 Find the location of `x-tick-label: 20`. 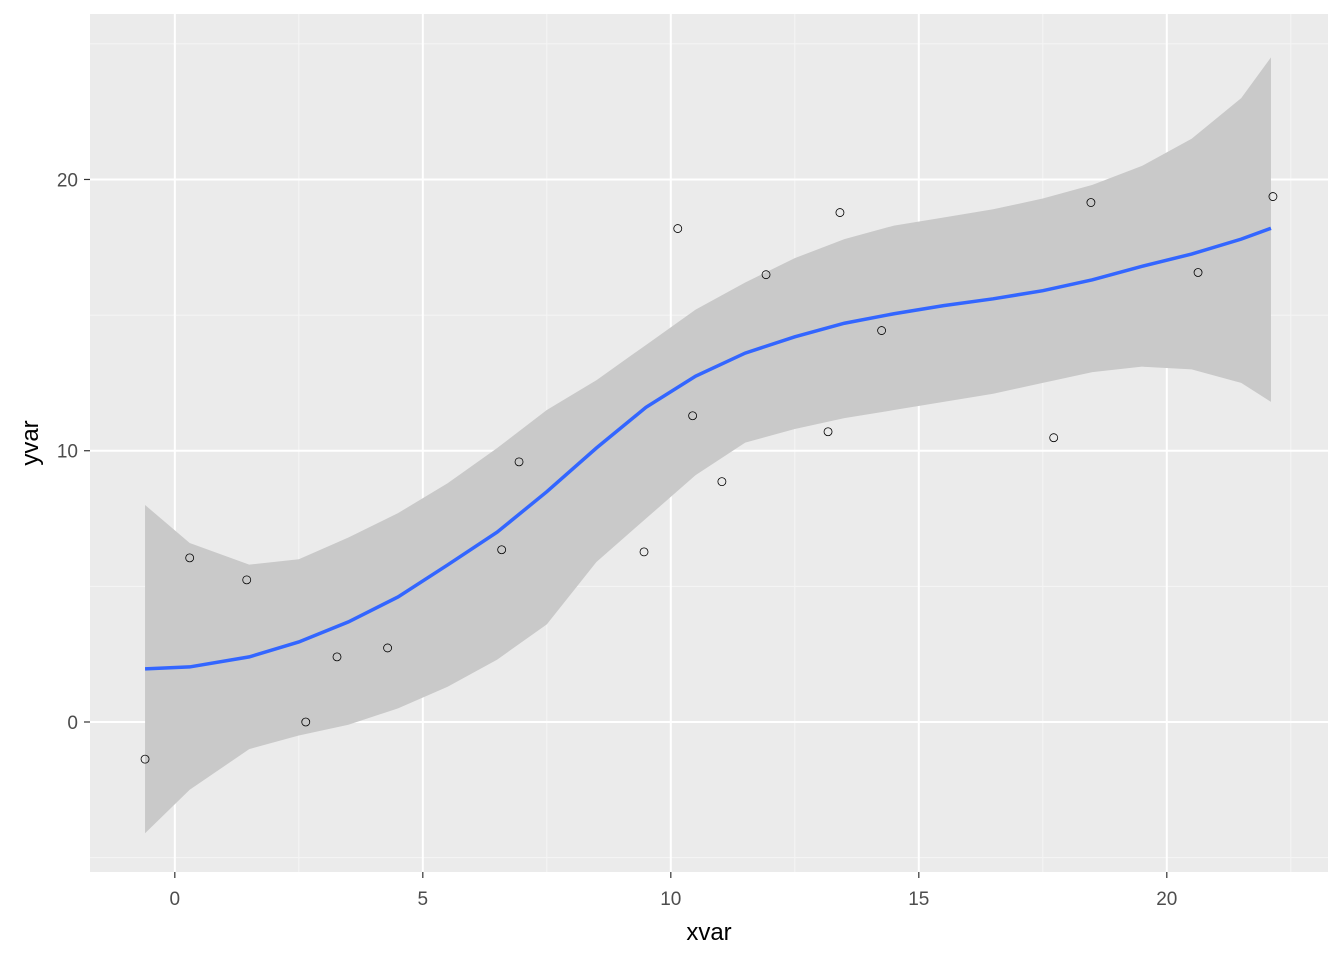

x-tick-label: 20 is located at coordinates (1166, 899).